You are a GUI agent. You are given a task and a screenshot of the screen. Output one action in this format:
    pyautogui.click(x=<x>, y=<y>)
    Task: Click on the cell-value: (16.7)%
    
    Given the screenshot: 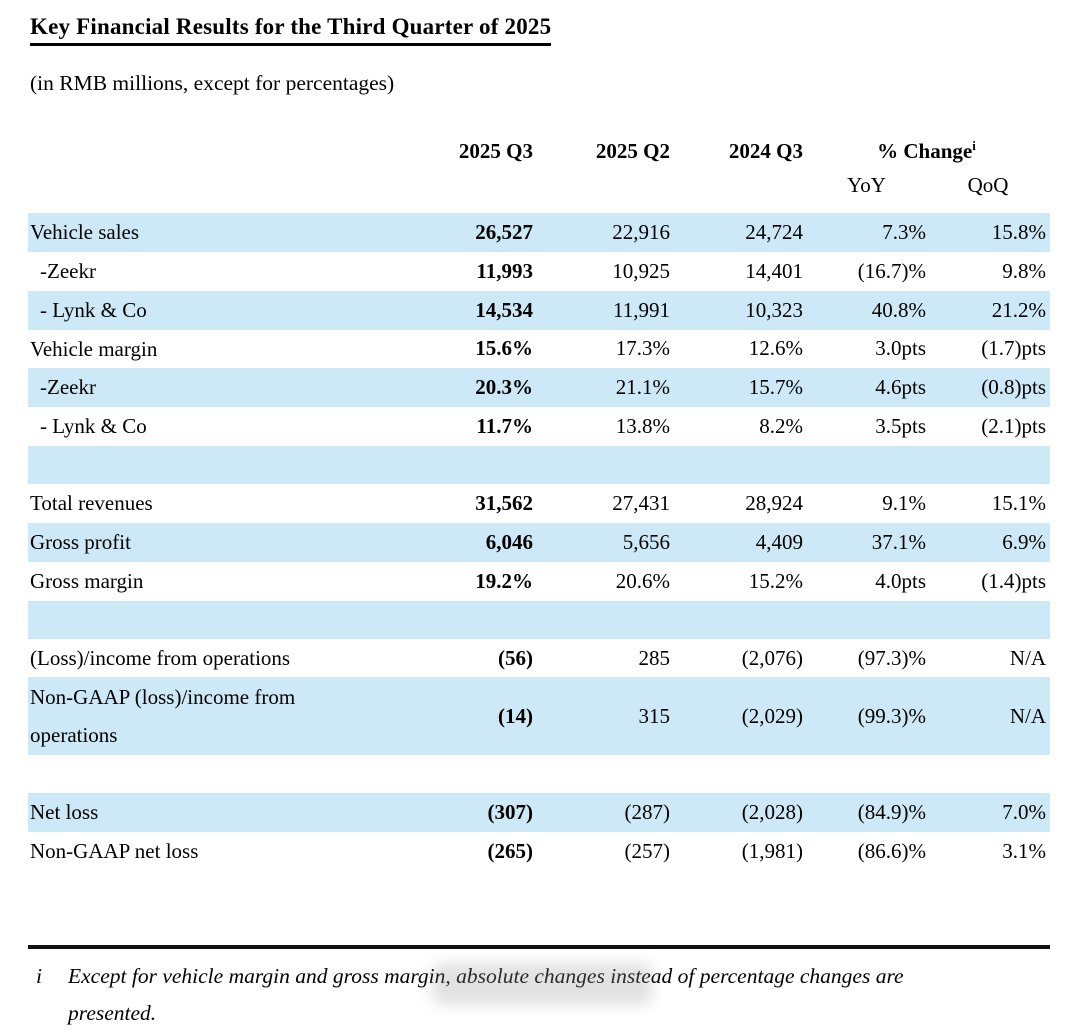 What is the action you would take?
    pyautogui.click(x=891, y=270)
    